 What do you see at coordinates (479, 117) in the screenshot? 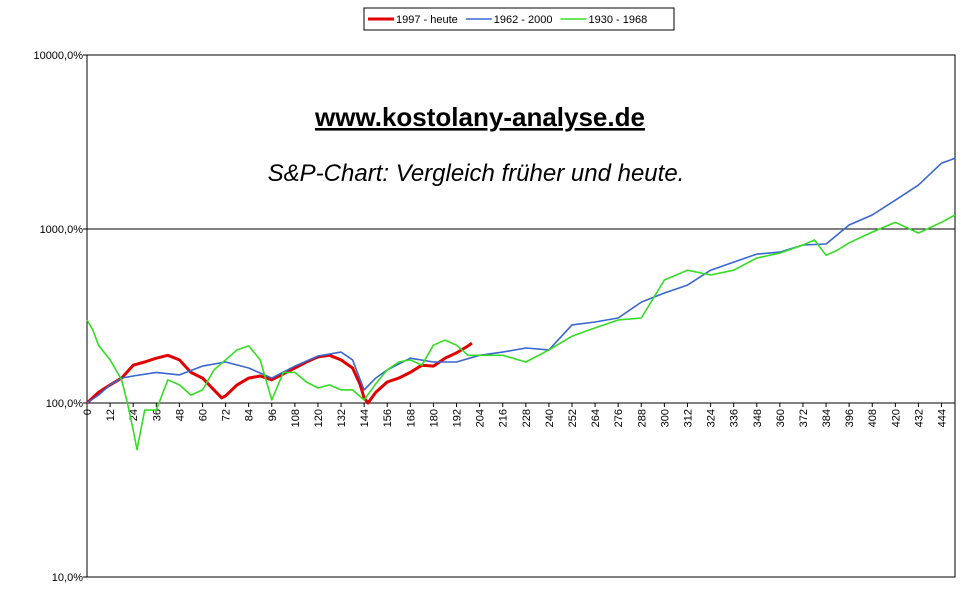
I see `chart-title: www.kostolany-analyse.de` at bounding box center [479, 117].